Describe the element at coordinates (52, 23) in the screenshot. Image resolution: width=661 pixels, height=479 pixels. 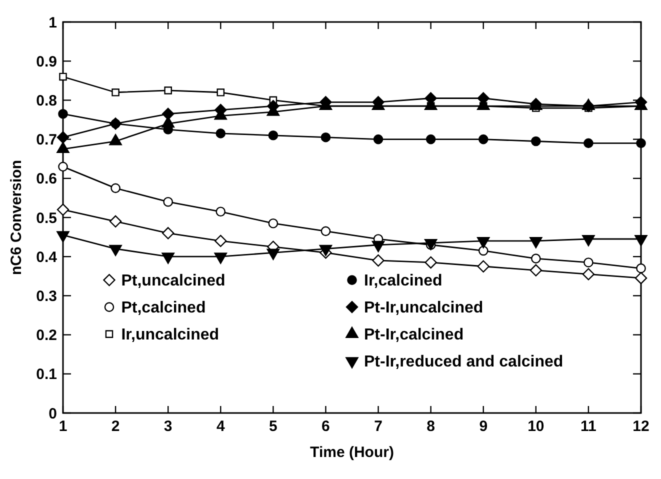
I see `y-tick-label: 1` at that location.